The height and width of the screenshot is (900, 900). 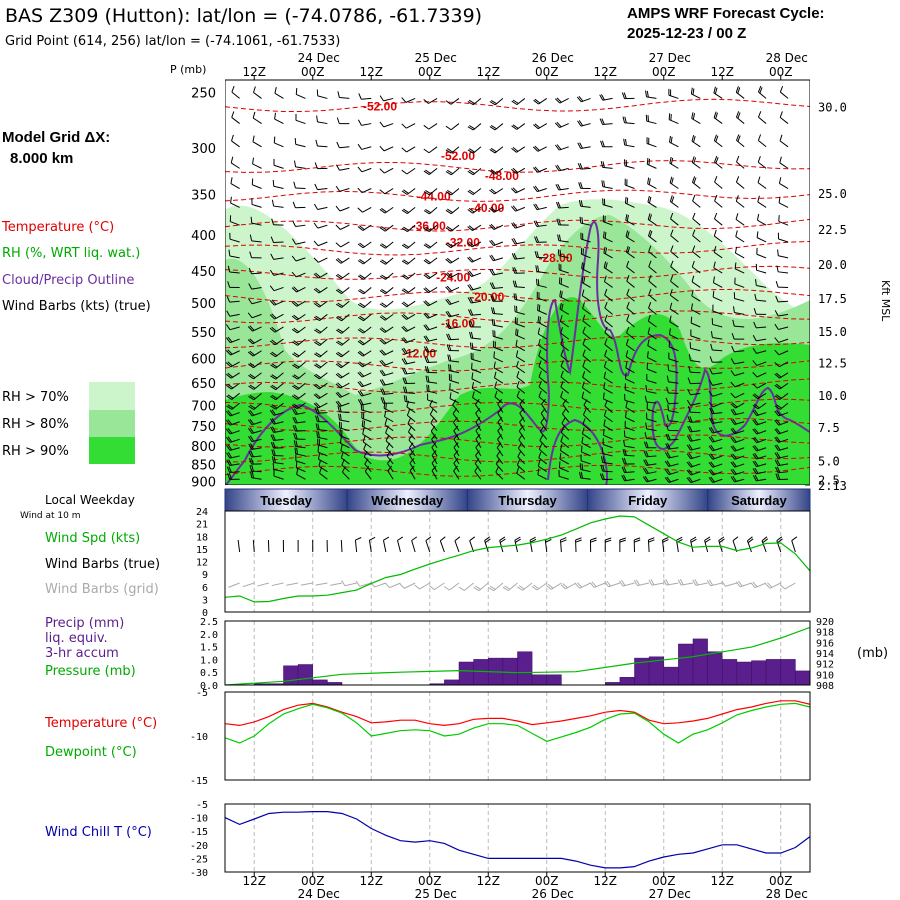 I want to click on grid-wind-barb, so click(x=234, y=585).